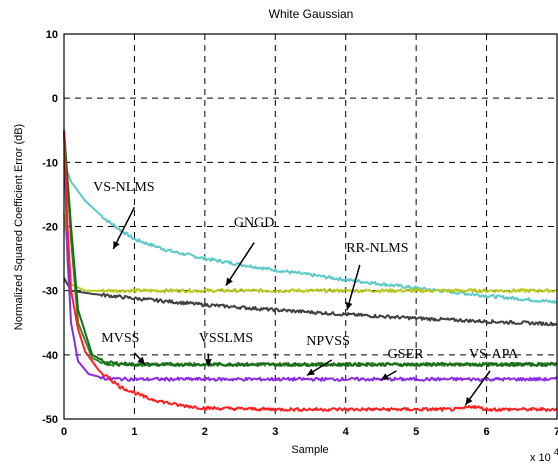  What do you see at coordinates (208, 363) in the screenshot?
I see `annotation-arrowhead-vsslms` at bounding box center [208, 363].